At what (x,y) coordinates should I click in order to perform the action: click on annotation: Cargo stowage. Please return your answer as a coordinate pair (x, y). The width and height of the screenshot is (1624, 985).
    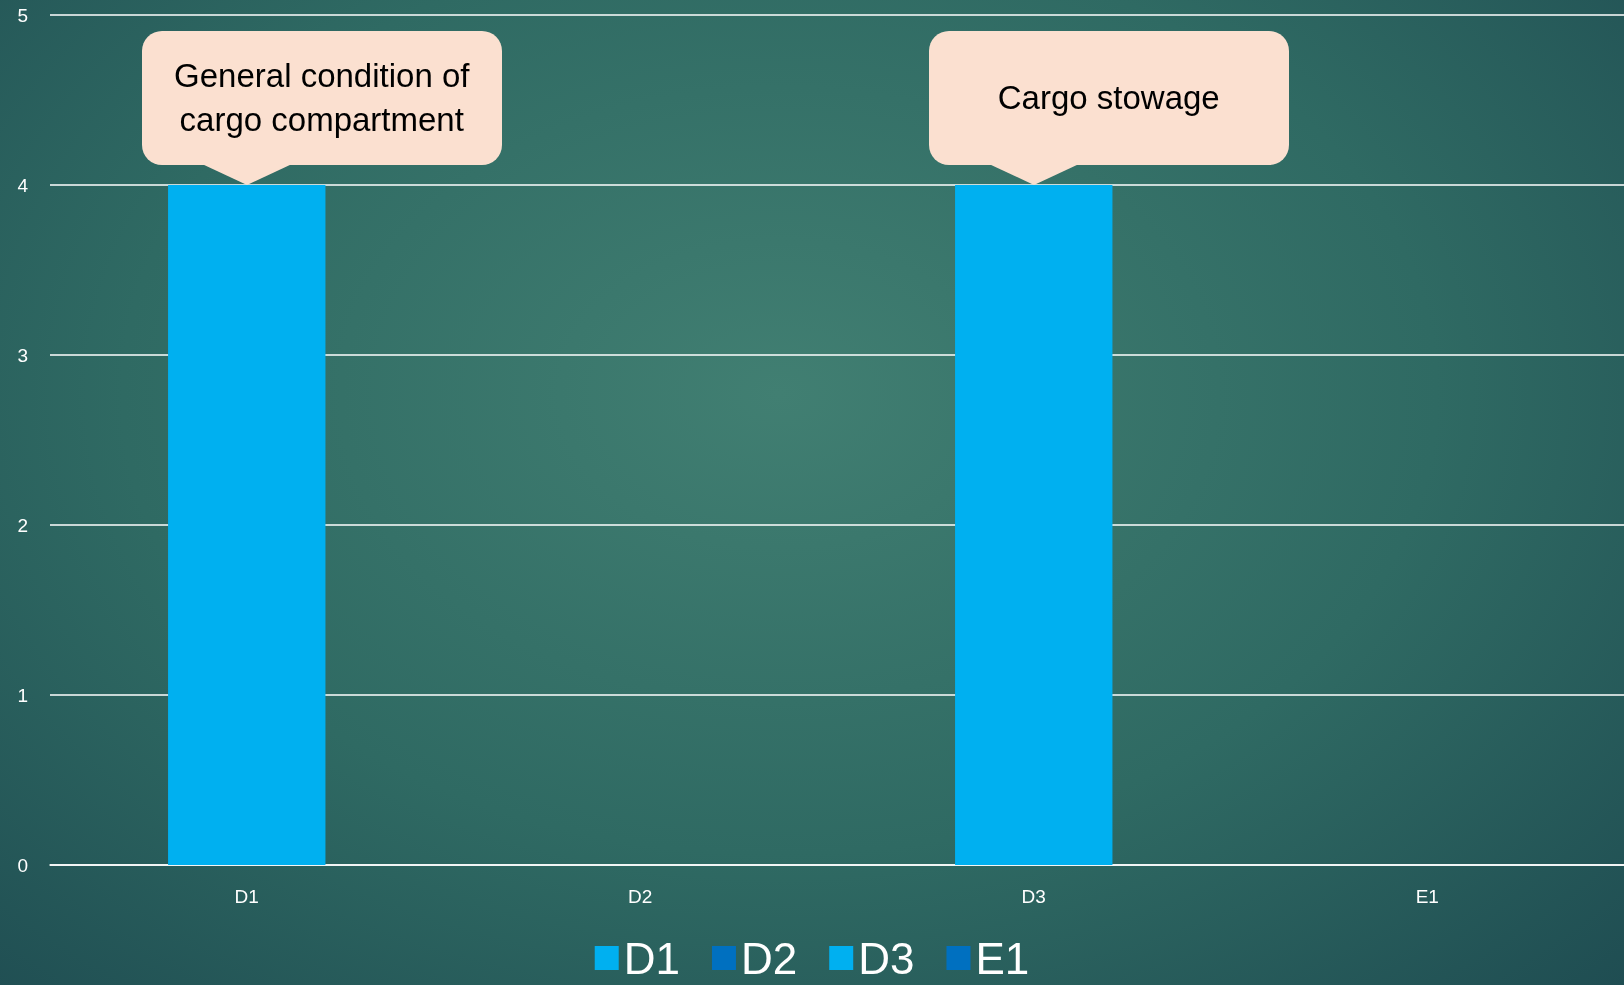
    Looking at the image, I should click on (1108, 98).